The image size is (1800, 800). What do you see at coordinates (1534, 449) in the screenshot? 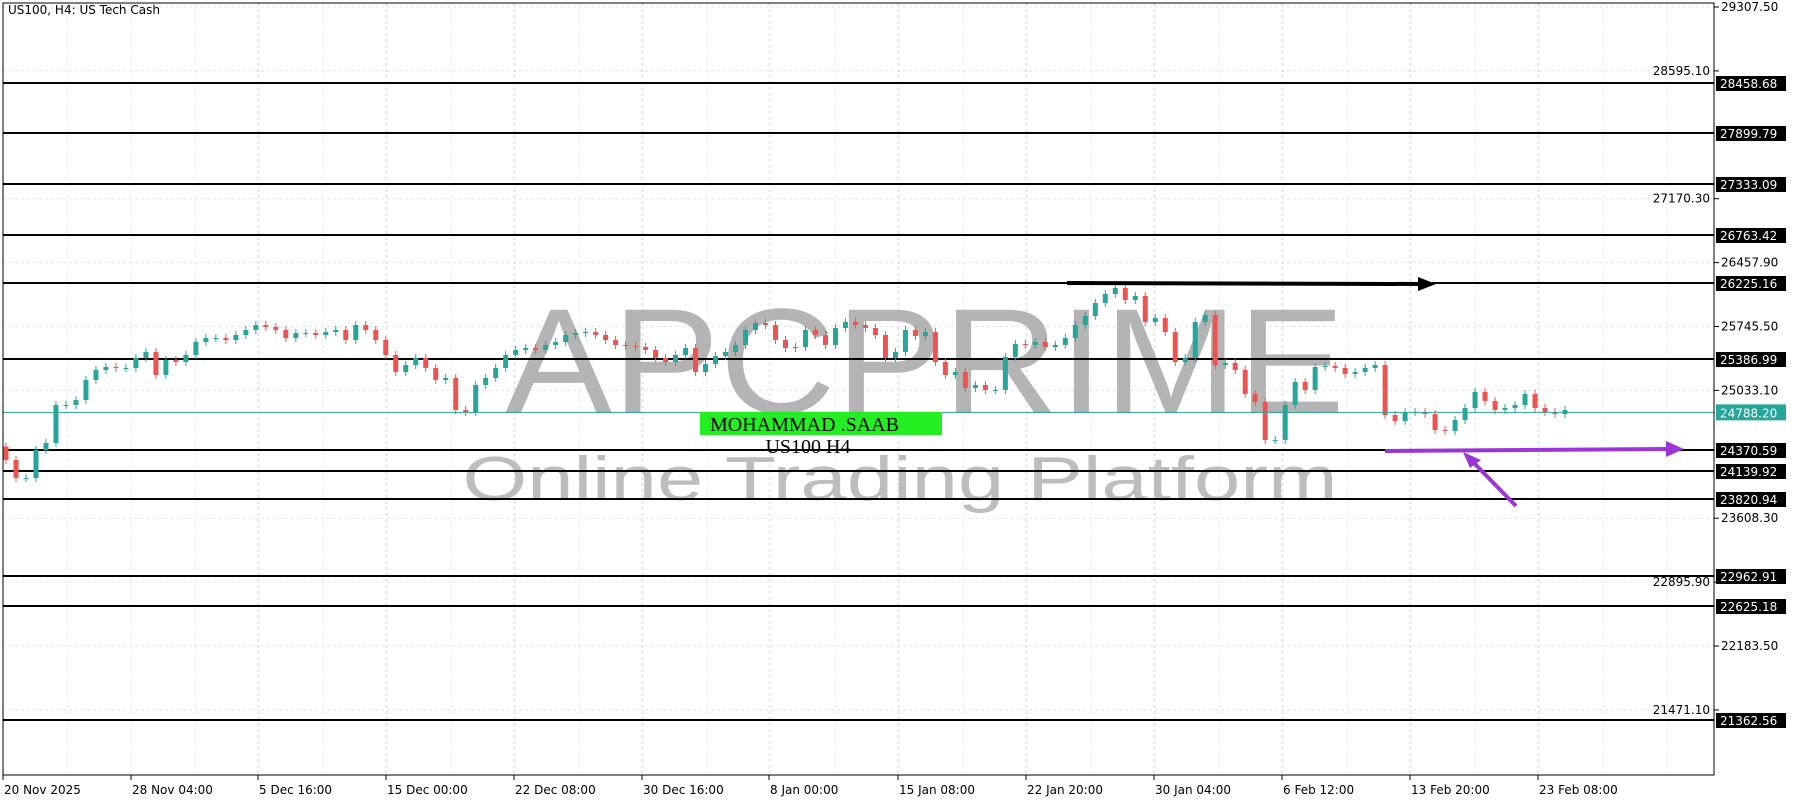
I see `support-arrow` at bounding box center [1534, 449].